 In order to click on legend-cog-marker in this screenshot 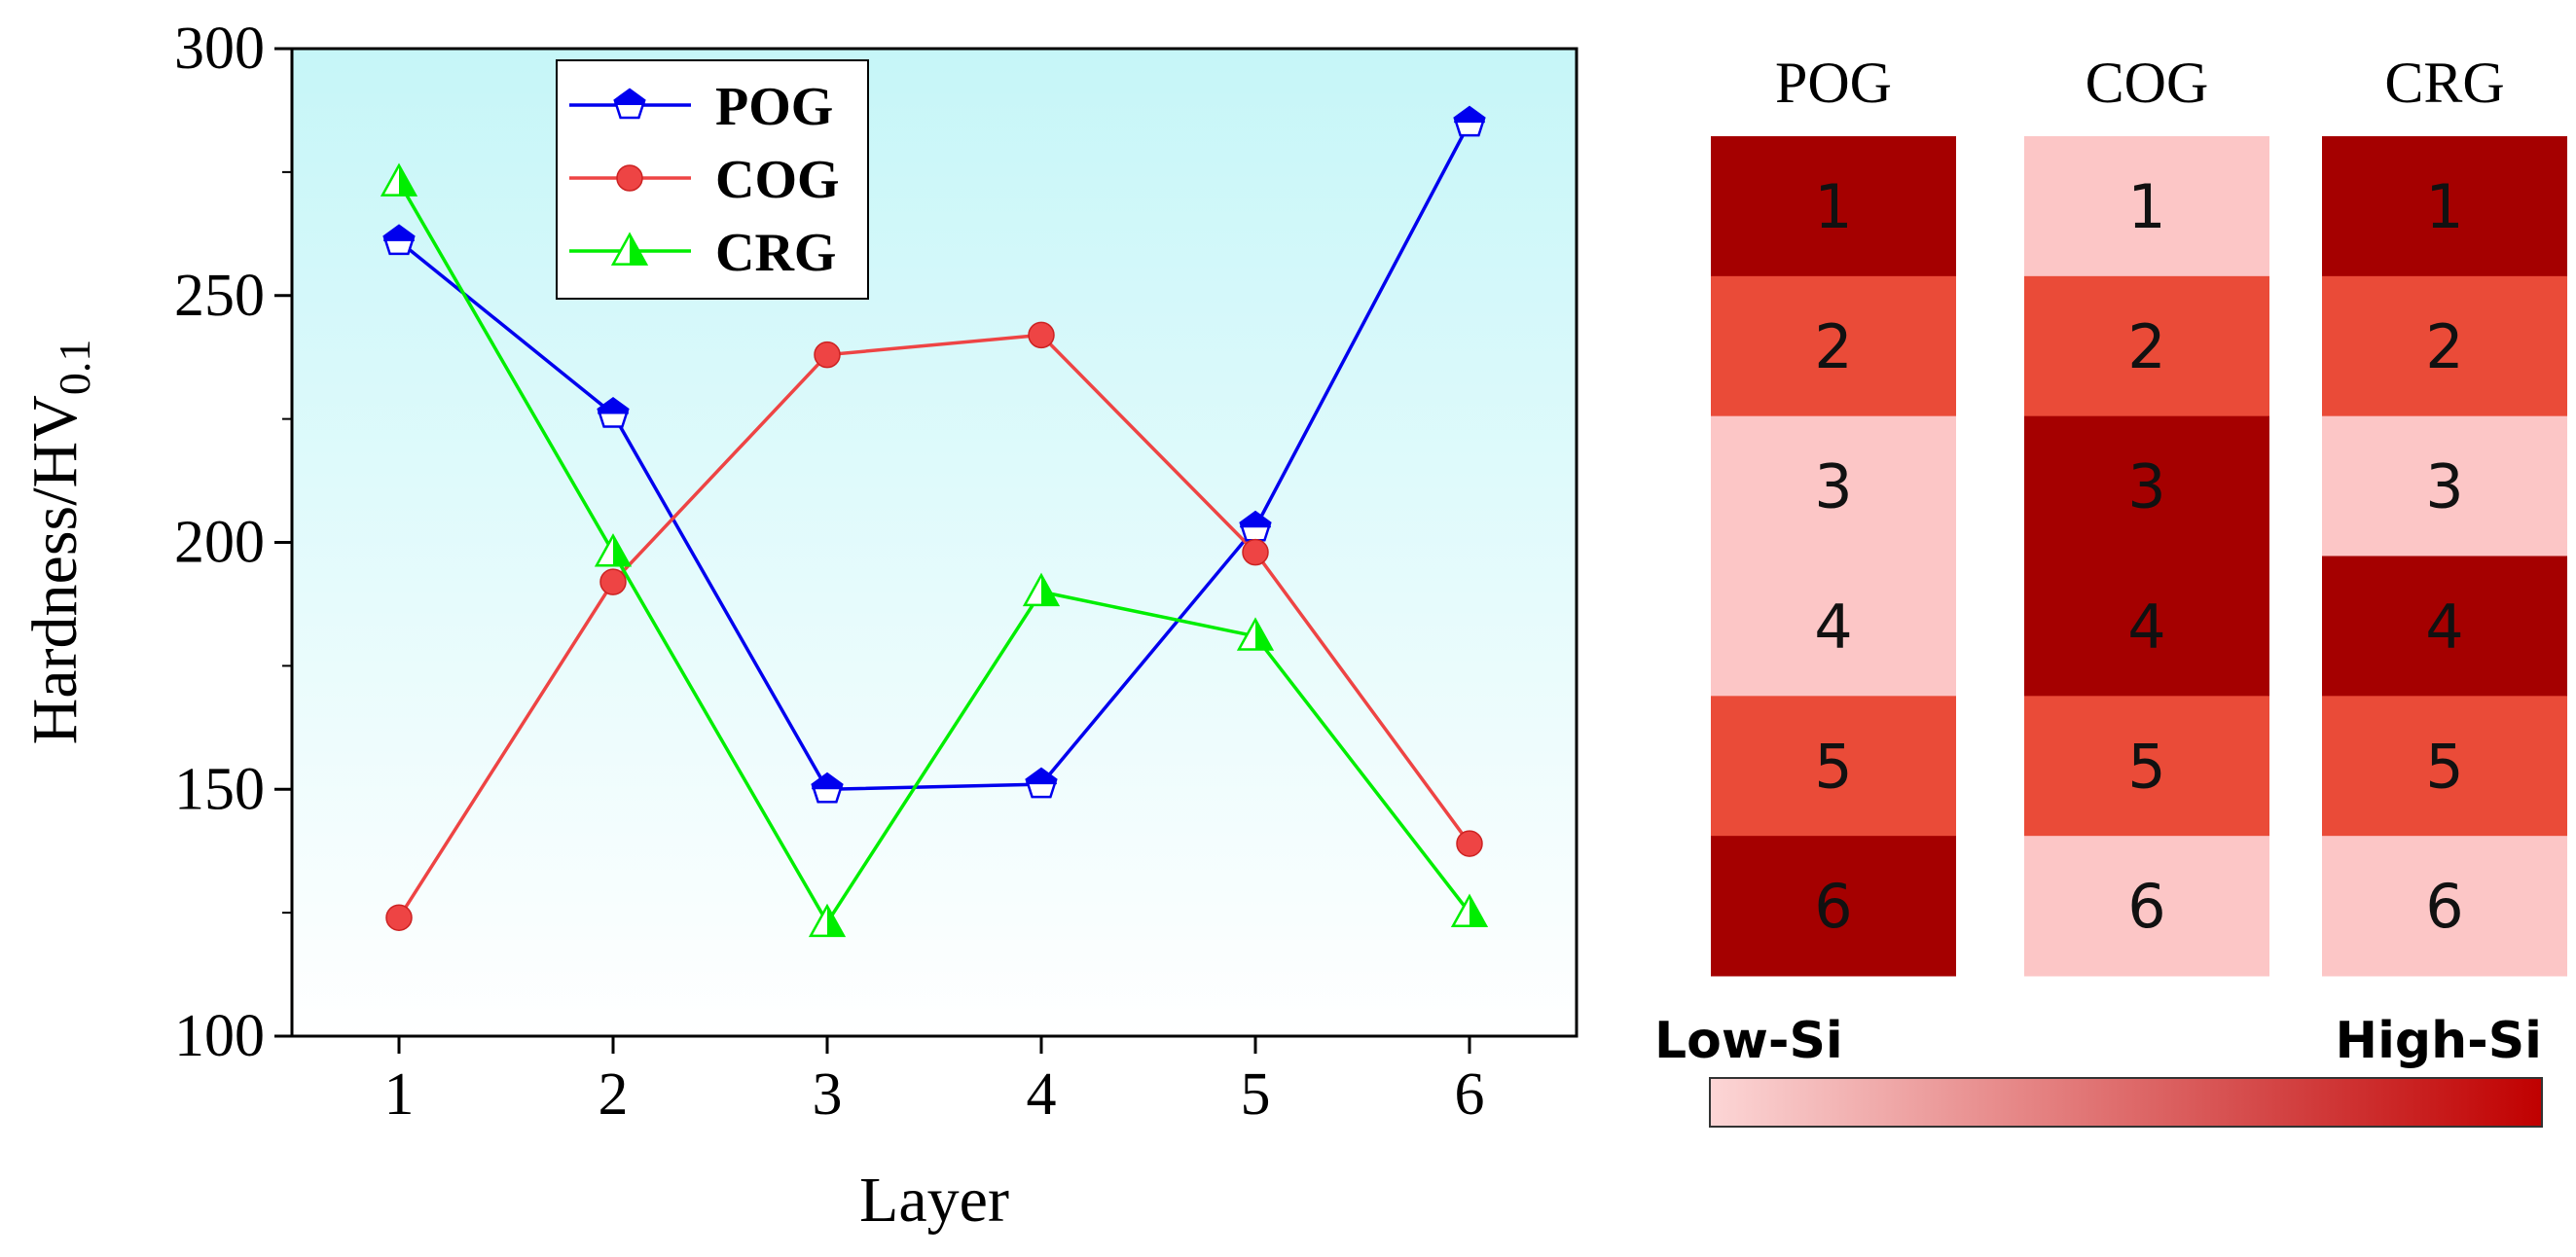, I will do `click(629, 178)`.